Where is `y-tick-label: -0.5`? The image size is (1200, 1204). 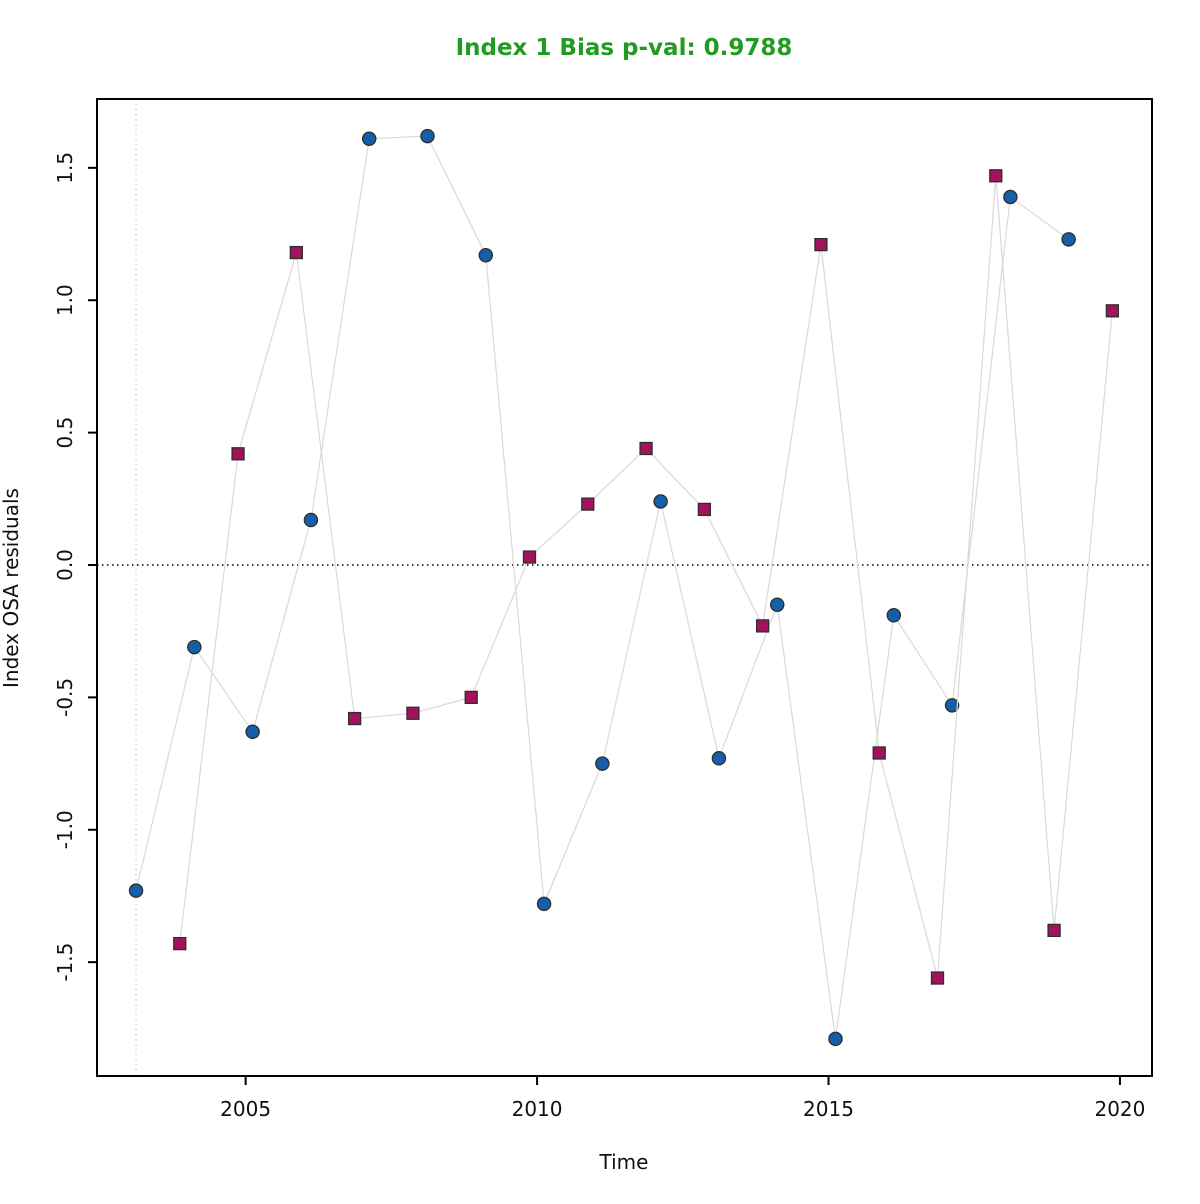 y-tick-label: -0.5 is located at coordinates (65, 697).